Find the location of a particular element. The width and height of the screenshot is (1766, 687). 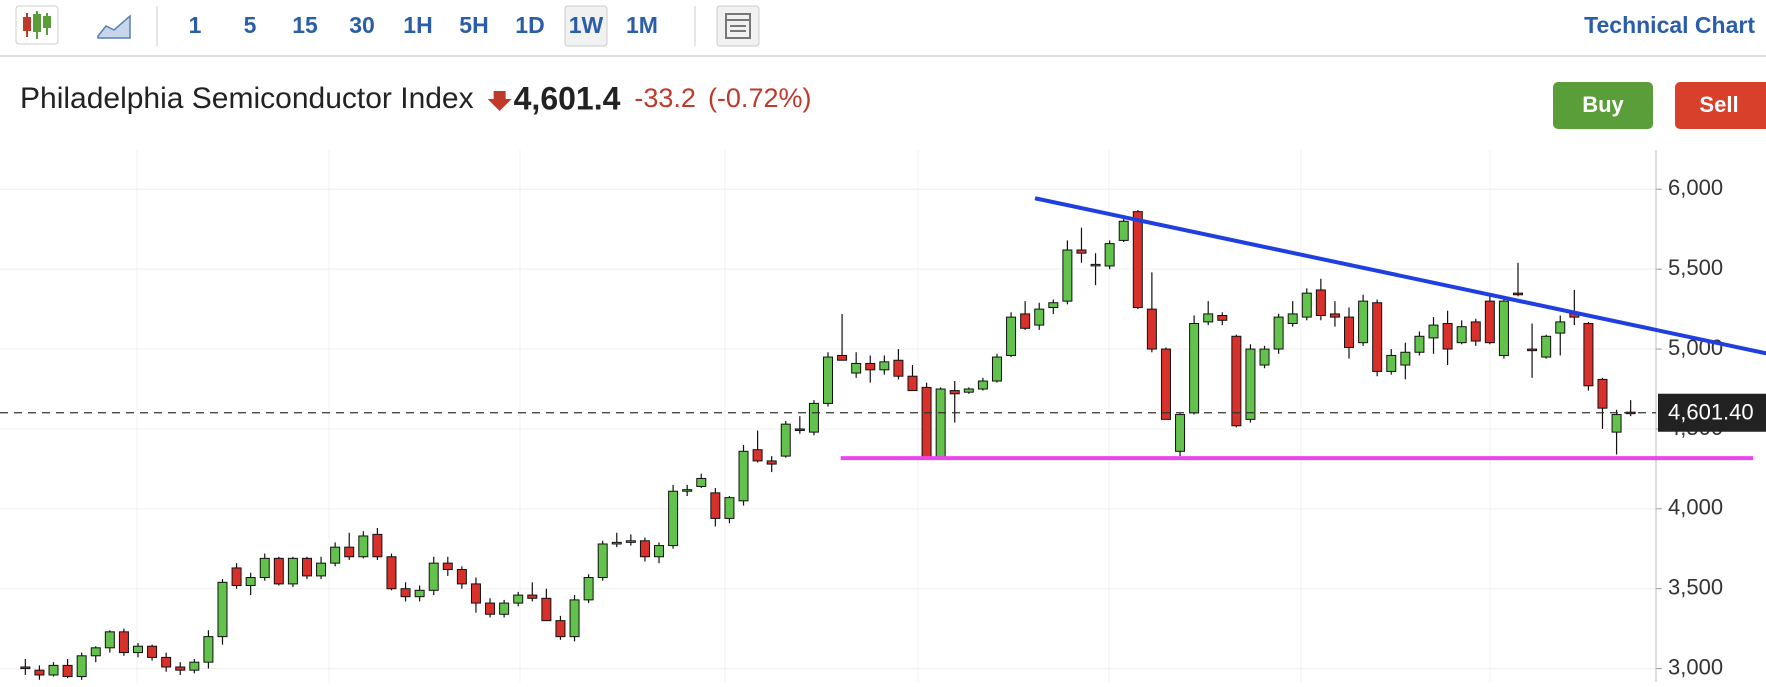

toolbar: Technical Chart is located at coordinates (883, 31).